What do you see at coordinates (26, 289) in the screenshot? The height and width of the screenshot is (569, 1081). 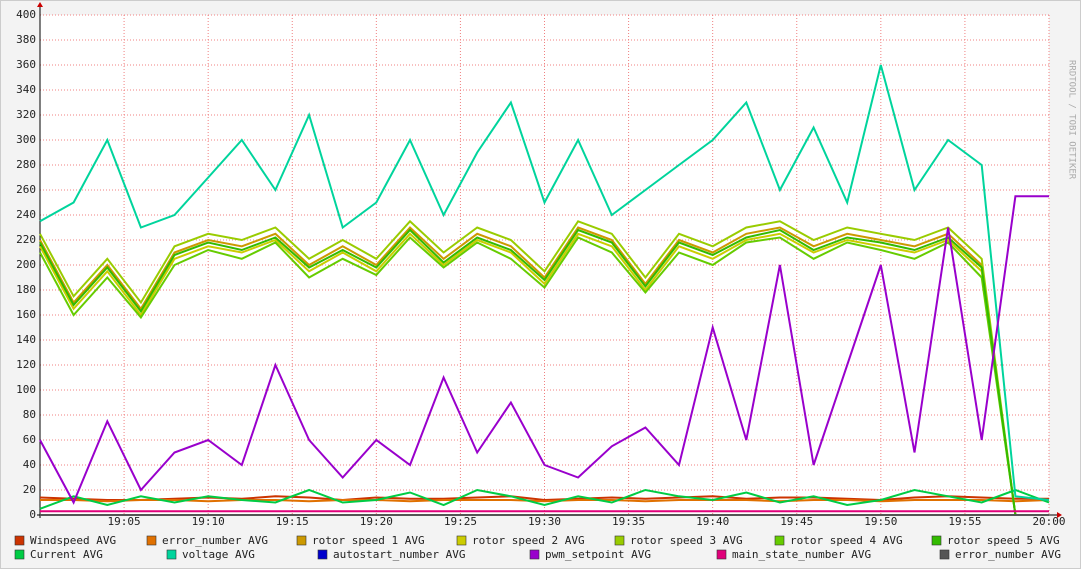 I see `y-tick-label: 180` at bounding box center [26, 289].